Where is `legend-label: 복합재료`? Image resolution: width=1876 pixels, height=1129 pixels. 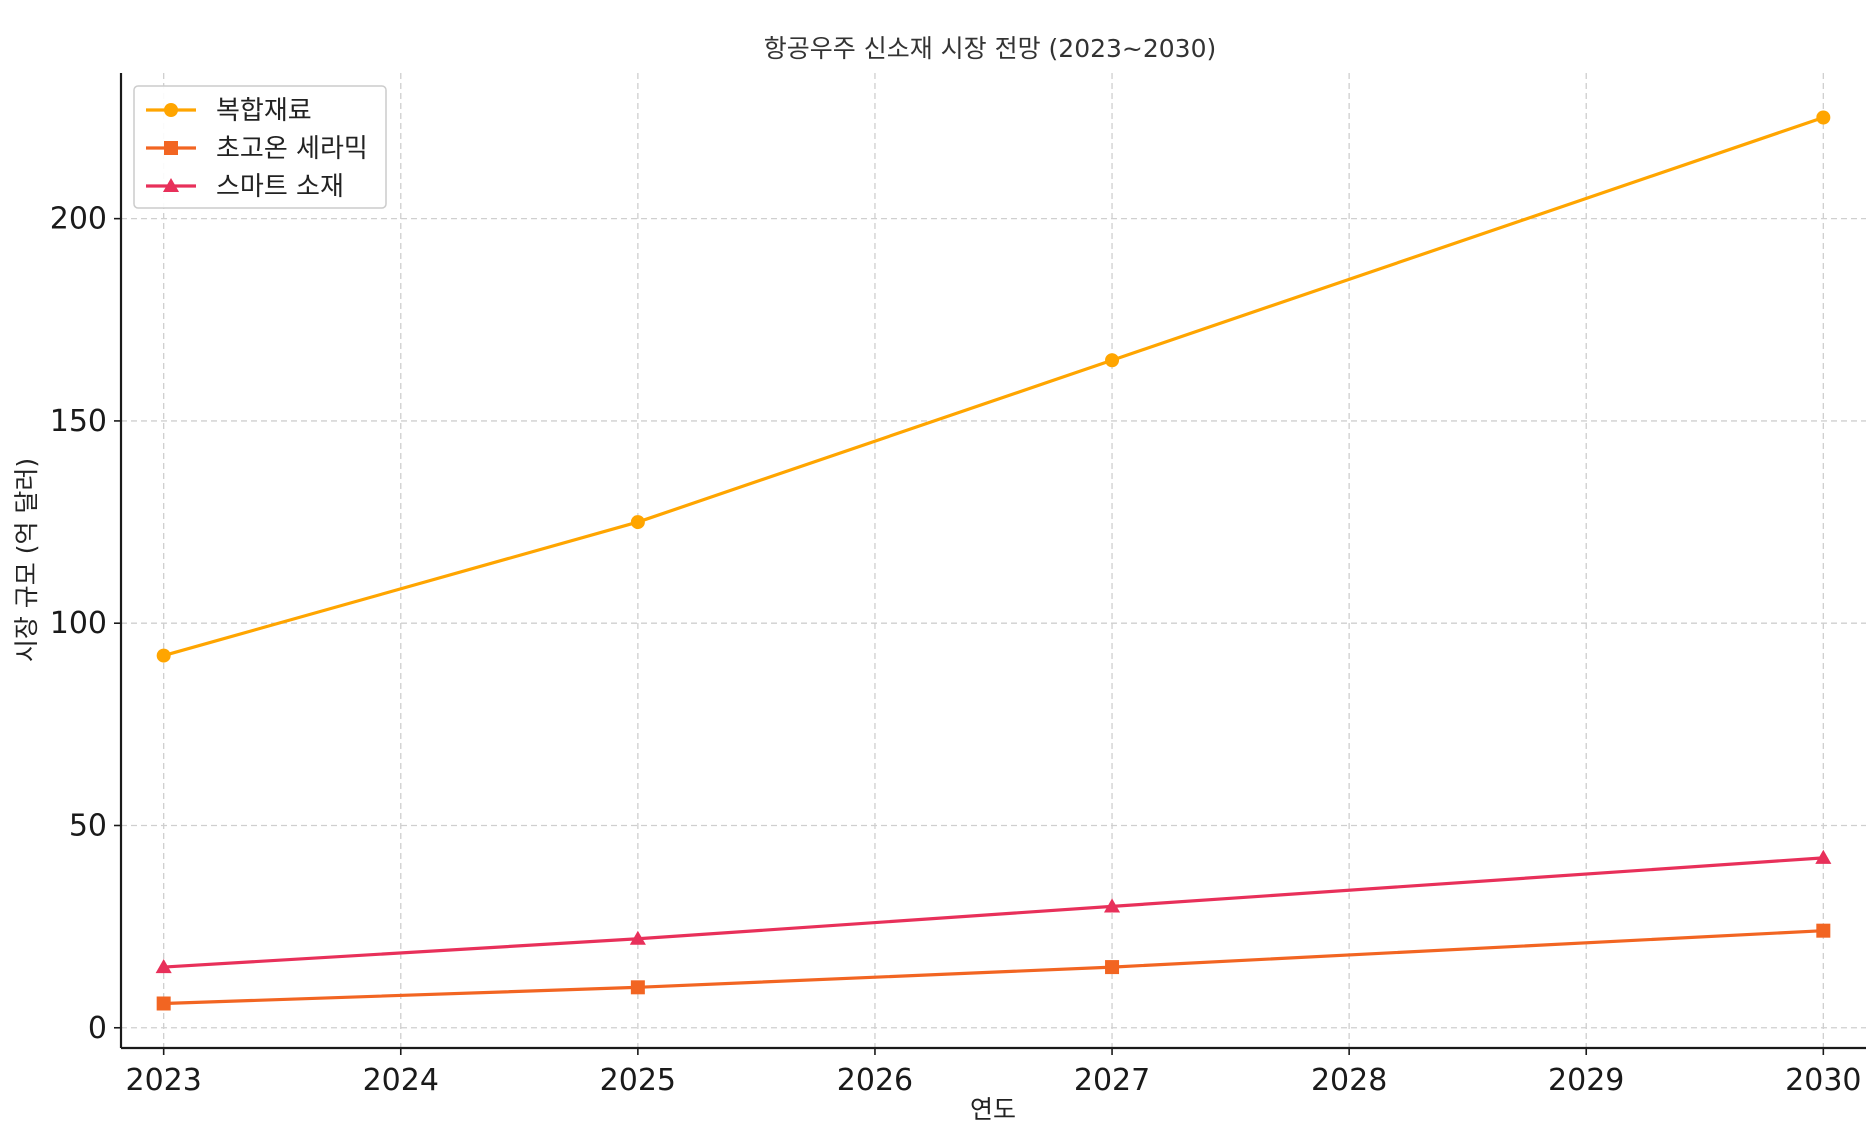
legend-label: 복합재료 is located at coordinates (264, 111).